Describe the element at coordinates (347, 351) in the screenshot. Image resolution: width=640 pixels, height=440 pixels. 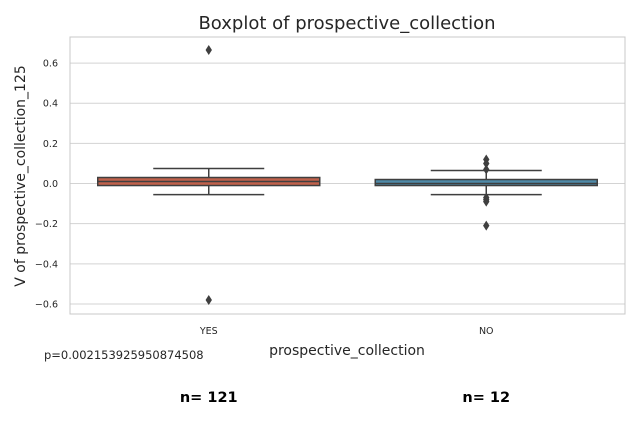
I see `x-axis-label: prospective_collection` at that location.